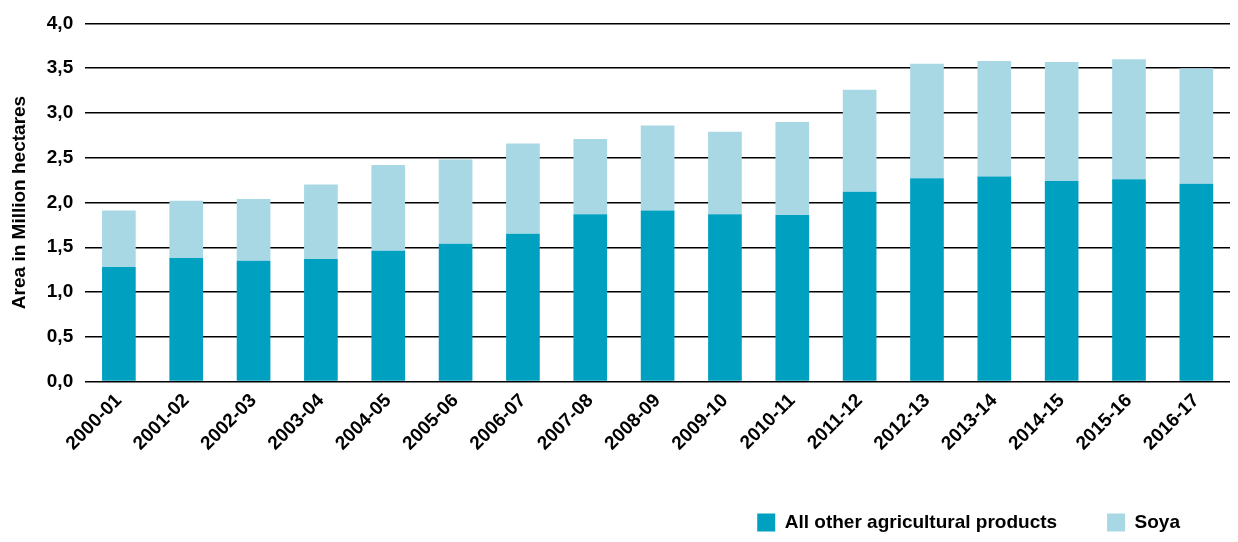 The height and width of the screenshot is (542, 1238). What do you see at coordinates (60, 67) in the screenshot?
I see `y-tick-label: 3,5` at bounding box center [60, 67].